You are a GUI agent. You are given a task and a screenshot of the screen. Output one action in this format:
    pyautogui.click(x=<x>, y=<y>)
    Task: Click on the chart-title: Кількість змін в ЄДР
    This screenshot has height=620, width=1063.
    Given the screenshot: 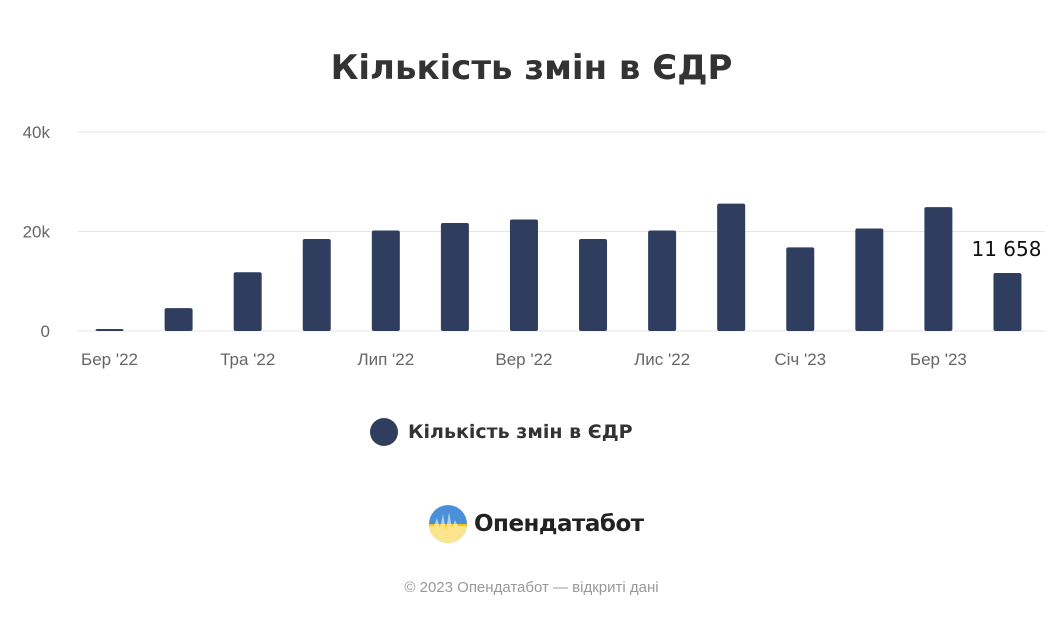 What is the action you would take?
    pyautogui.click(x=531, y=68)
    